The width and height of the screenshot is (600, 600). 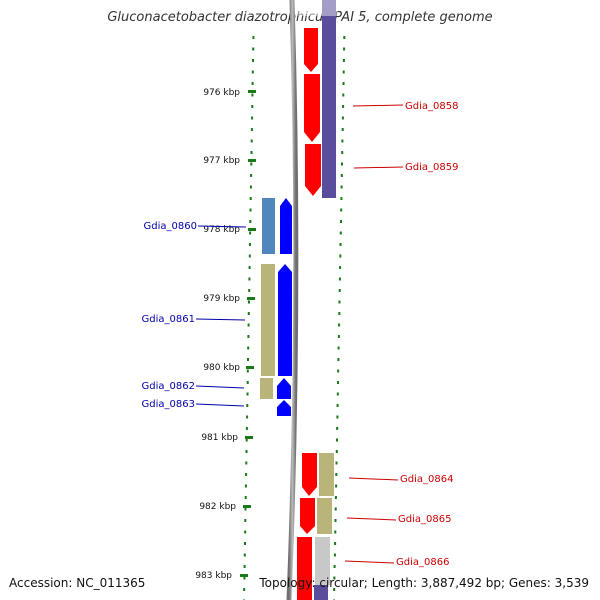 I want to click on gene-0858-main-arrow, so click(x=312, y=108).